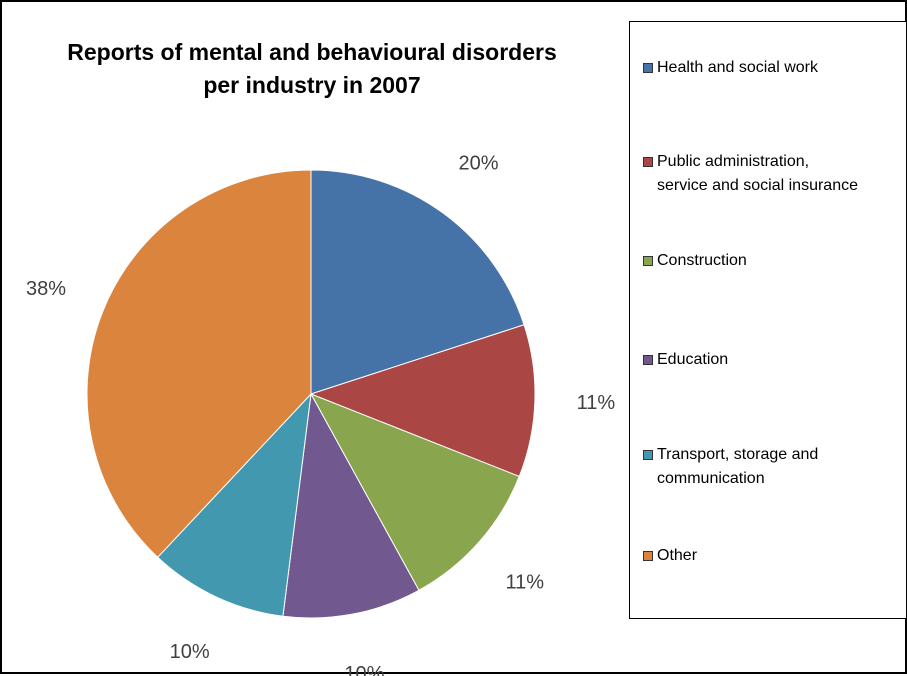  What do you see at coordinates (596, 403) in the screenshot?
I see `data-label-public-administration-service-and-social-insurance: 11%` at bounding box center [596, 403].